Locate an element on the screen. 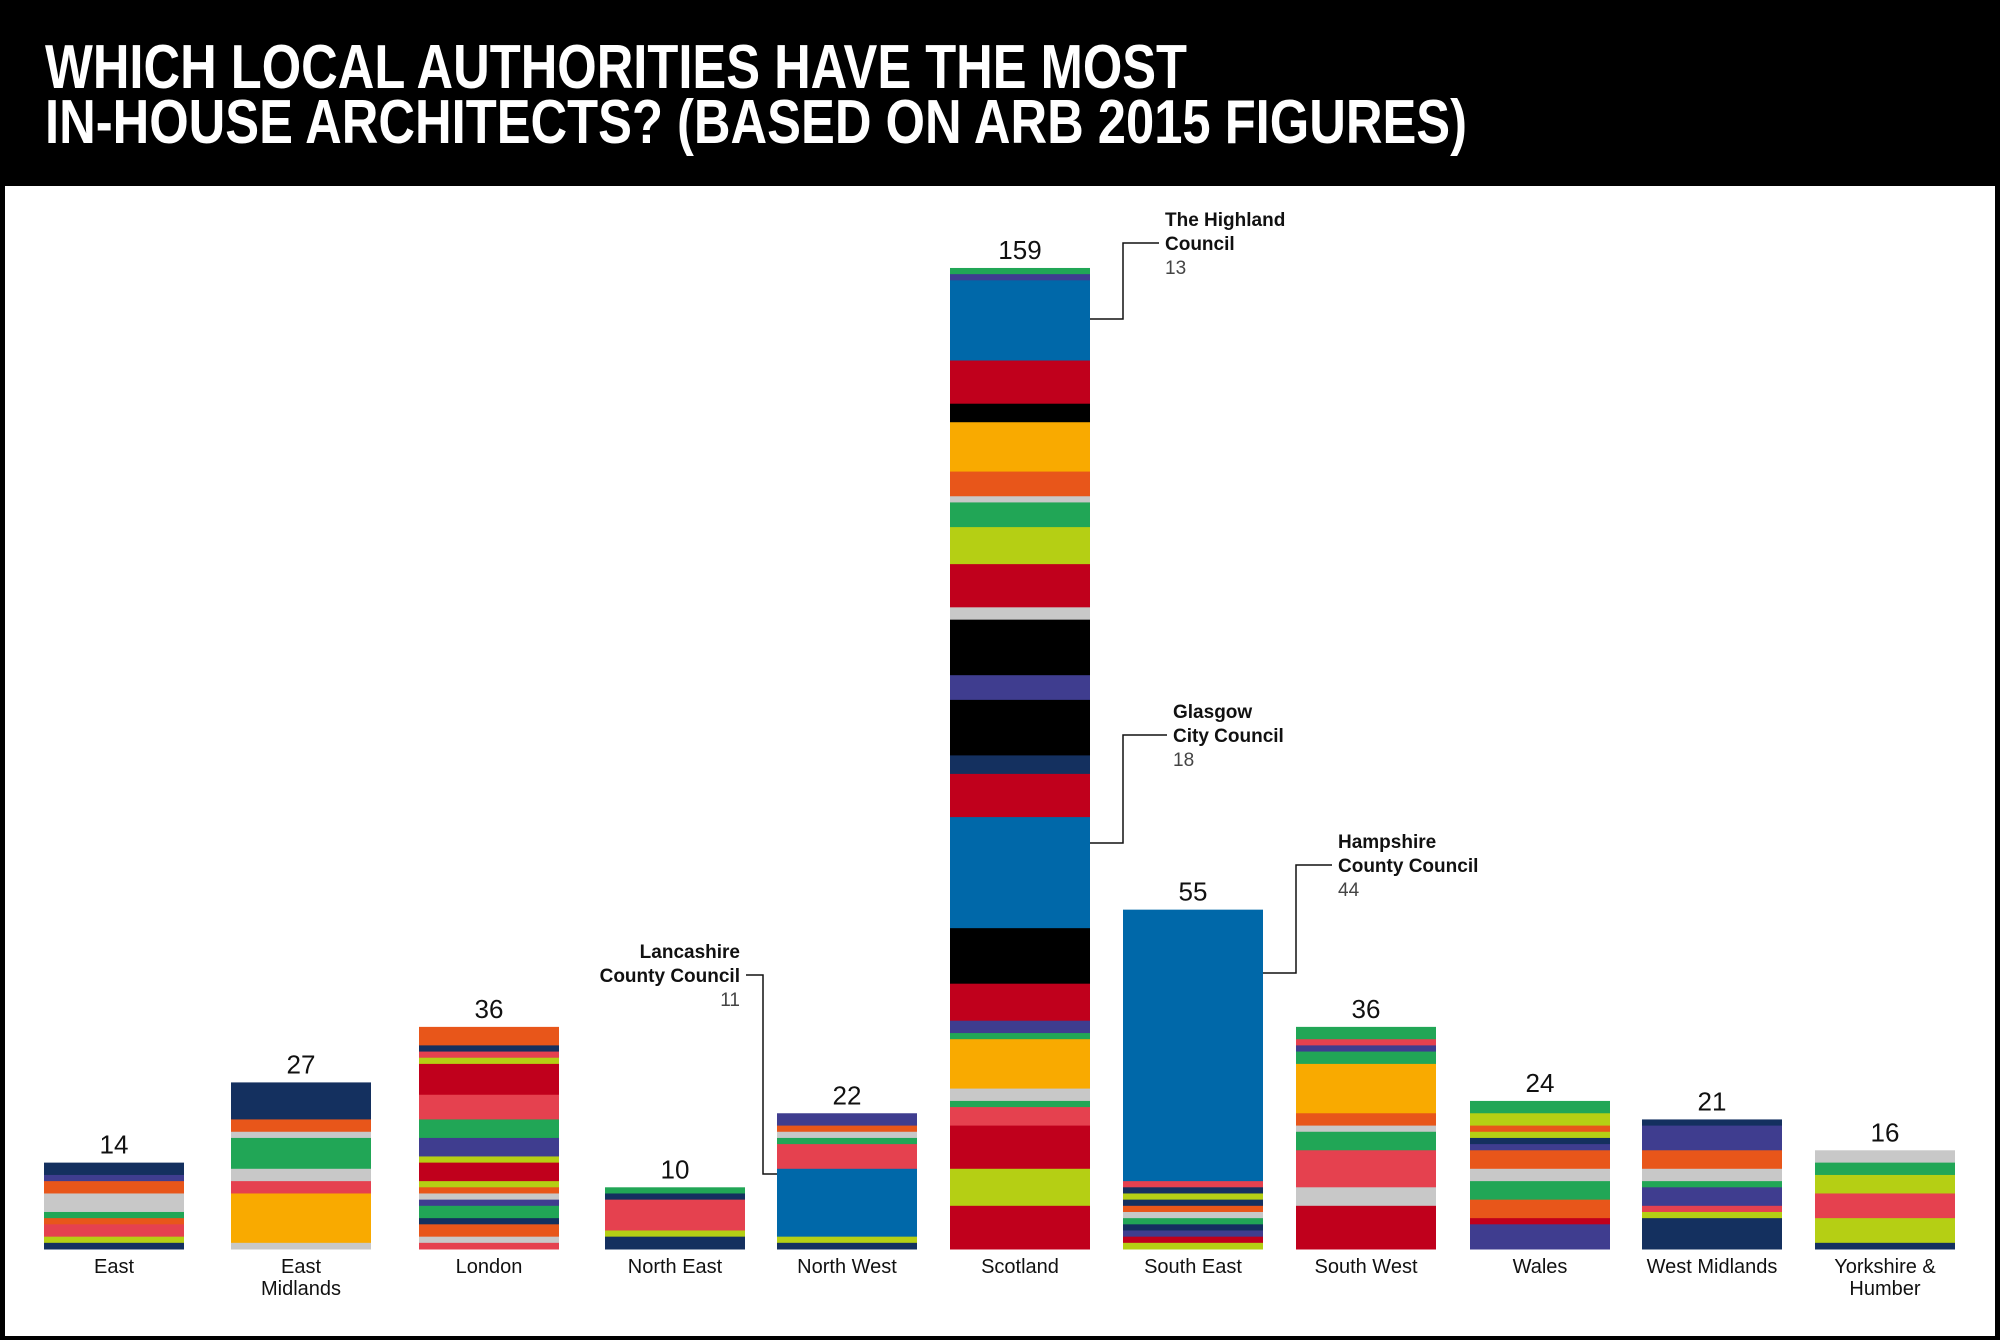 This screenshot has width=2000, height=1340. header-background is located at coordinates (1000, 93).